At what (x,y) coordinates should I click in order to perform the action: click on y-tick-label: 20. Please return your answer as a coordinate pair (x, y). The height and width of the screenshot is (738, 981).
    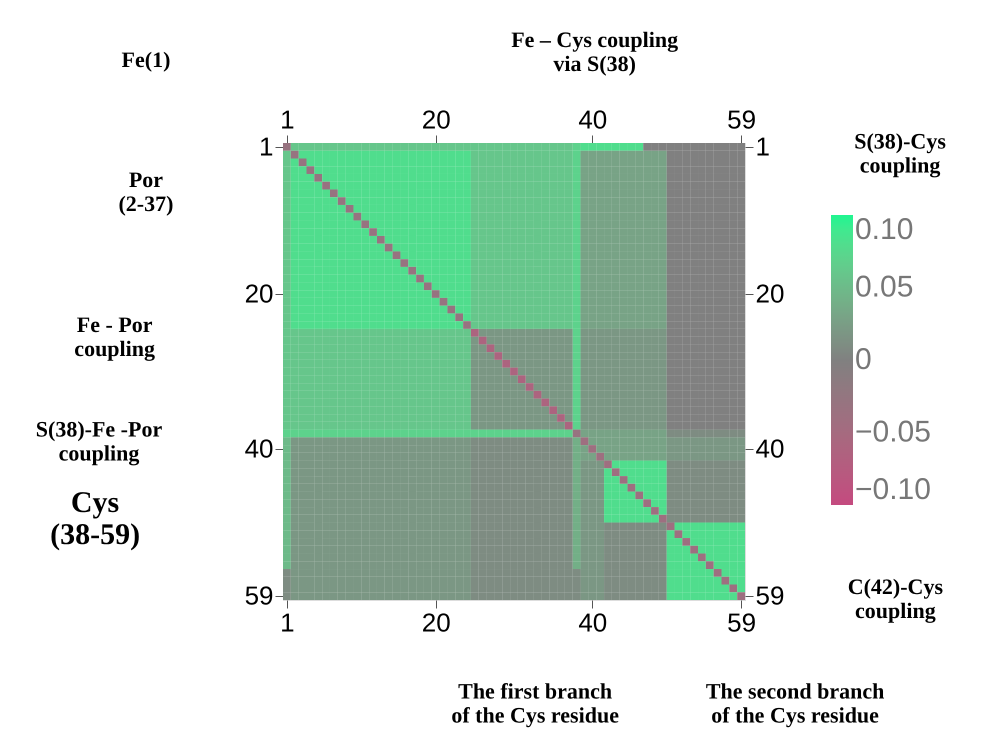
    Looking at the image, I should click on (770, 293).